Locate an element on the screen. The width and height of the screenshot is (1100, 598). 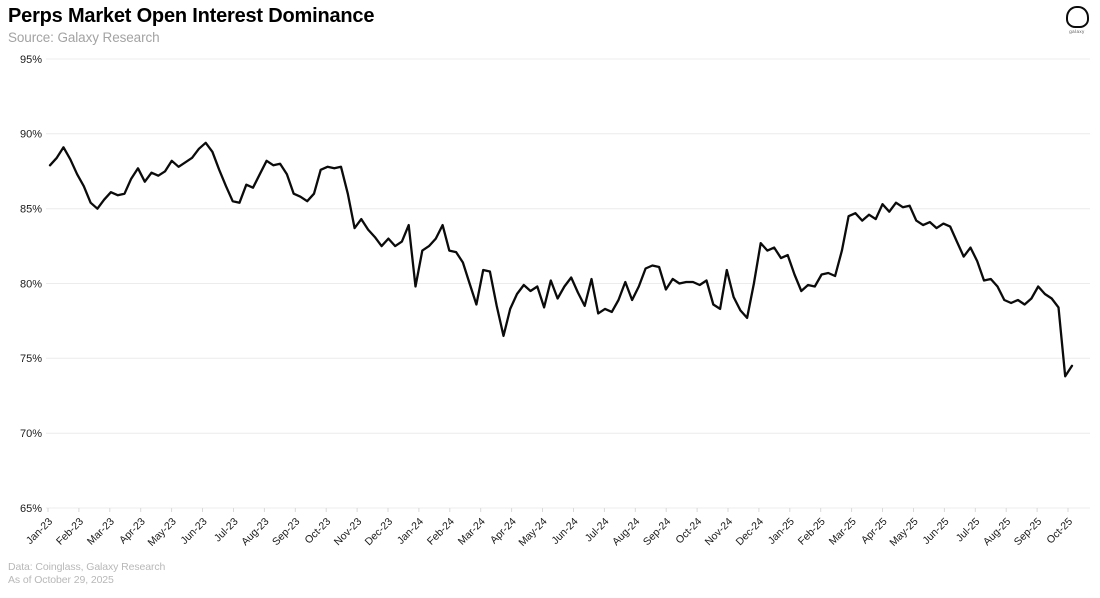
svg-text: Jul-25 is located at coordinates (968, 530).